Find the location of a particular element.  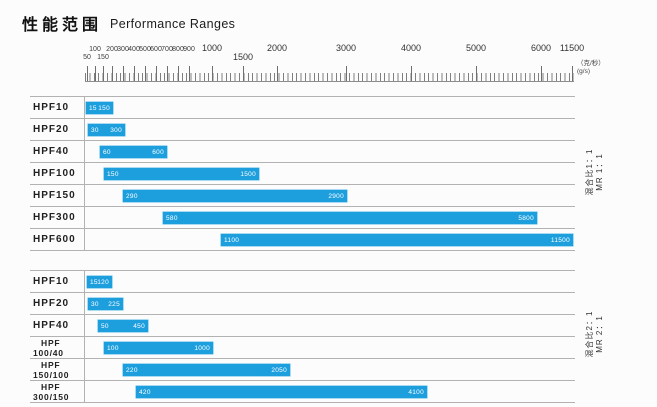

range-bar-hpf10: 15 120 is located at coordinates (99, 282).